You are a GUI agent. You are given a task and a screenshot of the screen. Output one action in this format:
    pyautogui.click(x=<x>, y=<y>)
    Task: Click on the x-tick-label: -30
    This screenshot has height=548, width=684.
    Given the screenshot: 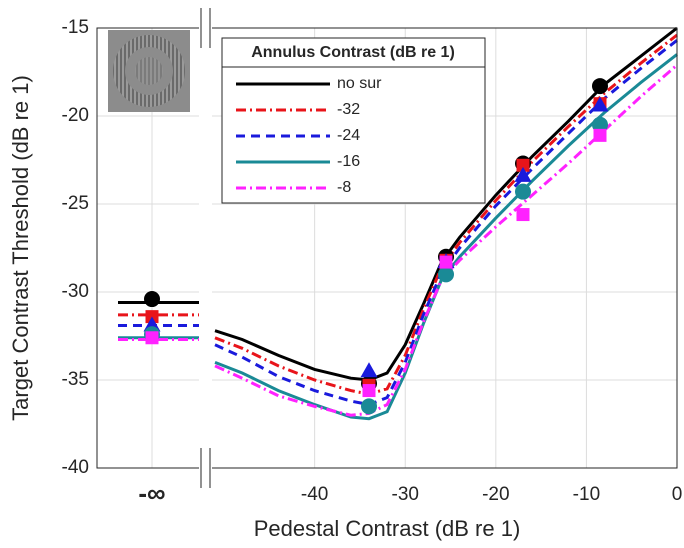 What is the action you would take?
    pyautogui.click(x=405, y=494)
    